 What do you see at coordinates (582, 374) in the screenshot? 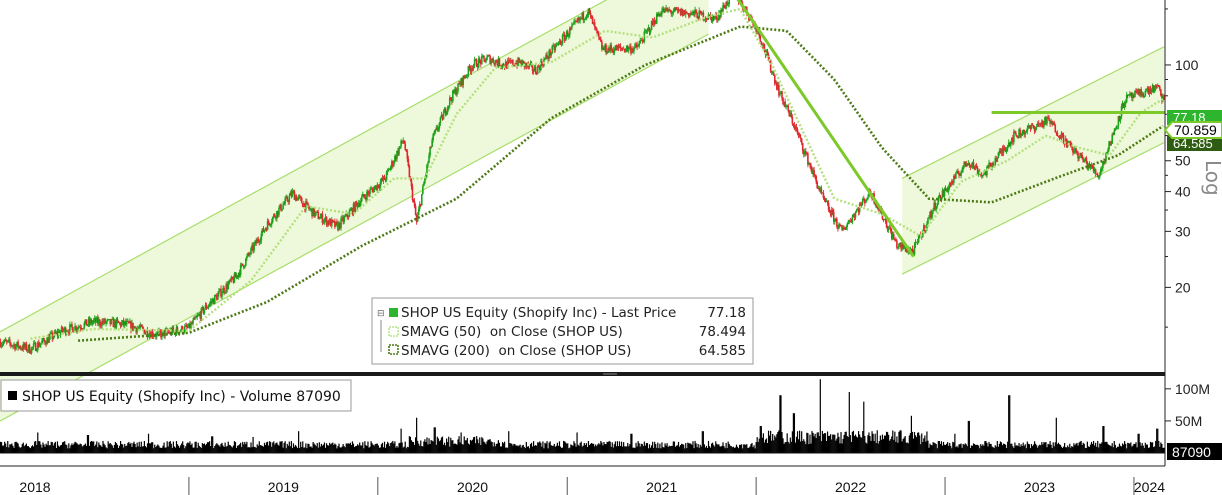
I see `panel-divider` at bounding box center [582, 374].